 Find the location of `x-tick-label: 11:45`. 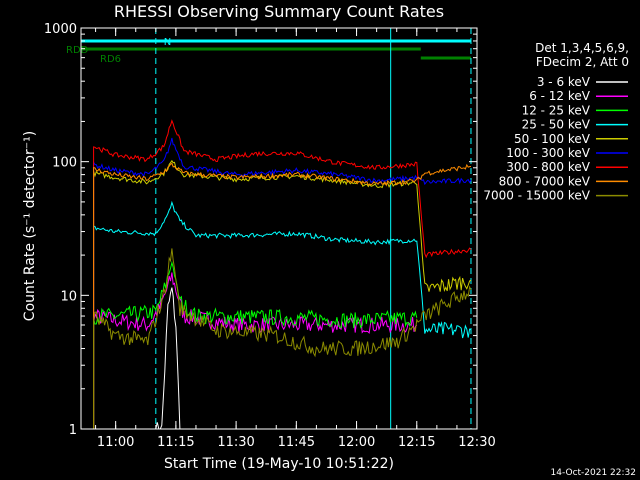

x-tick-label: 11:45 is located at coordinates (296, 442).